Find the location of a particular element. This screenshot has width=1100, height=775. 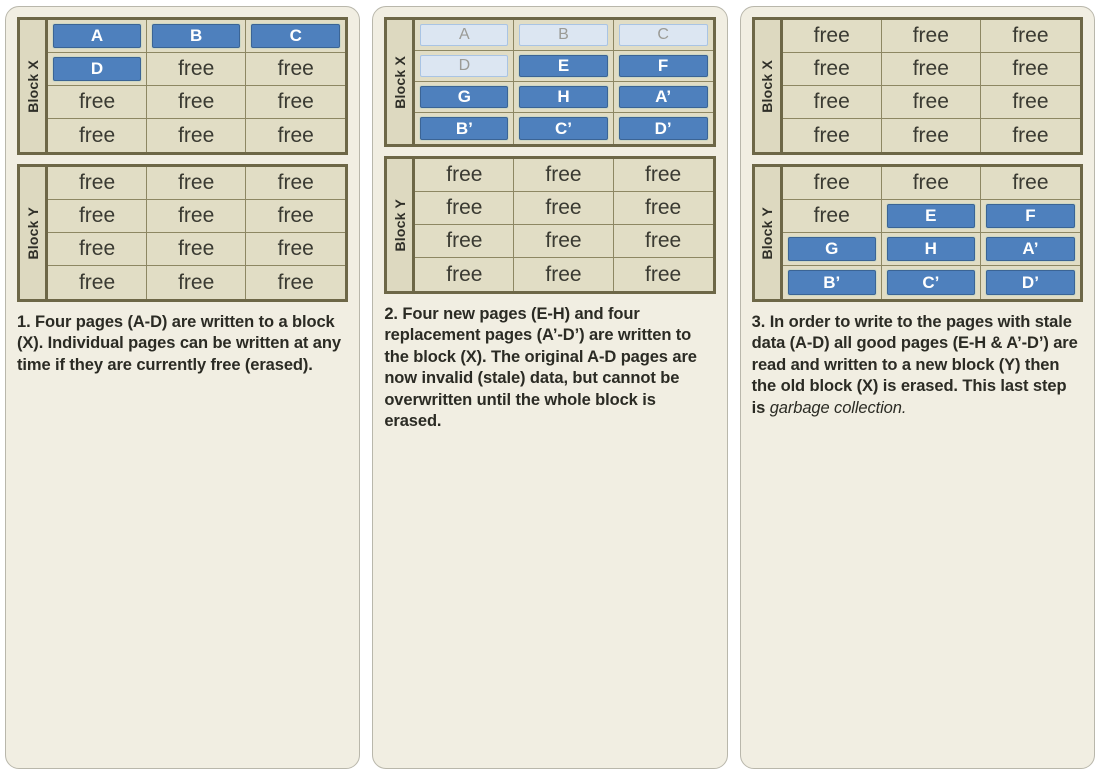

block-label-text: Block Y is located at coordinates (767, 233).